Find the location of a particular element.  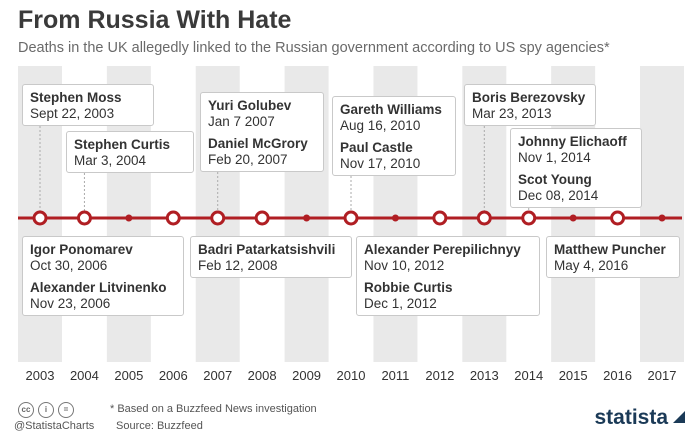

year-label-2007: 2007 is located at coordinates (218, 375).